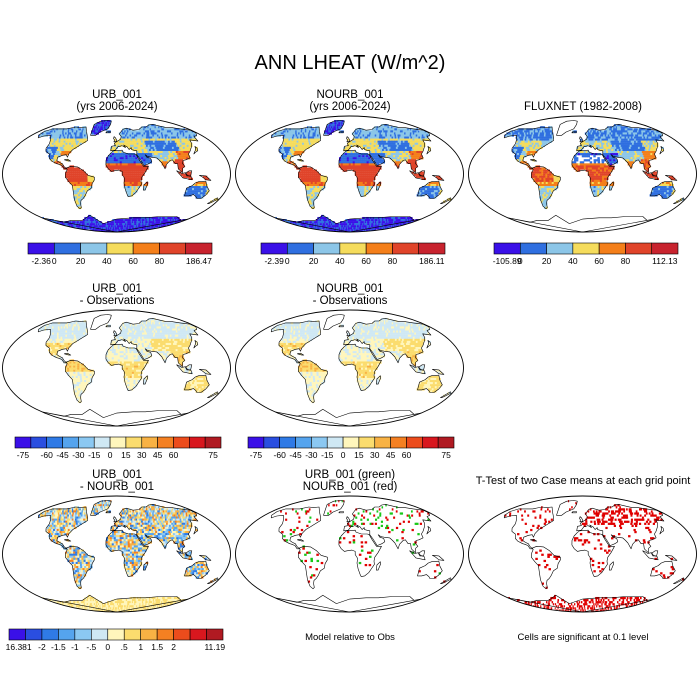  What do you see at coordinates (350, 289) in the screenshot?
I see `panel-title-nourb-obs-line1: NOURB_001` at bounding box center [350, 289].